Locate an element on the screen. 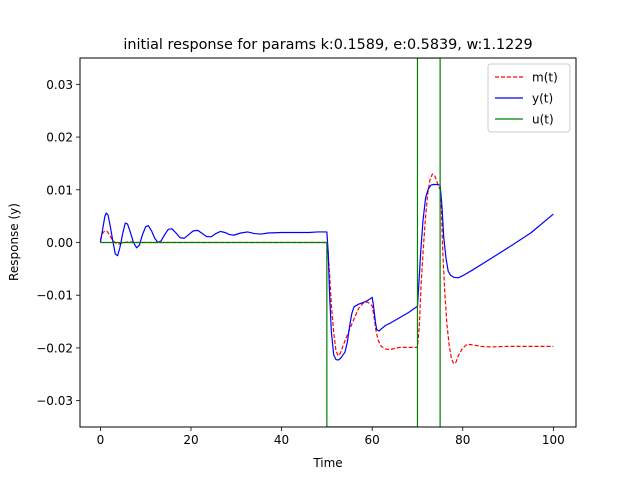  y-axis-label: Response (y) is located at coordinates (14, 242).